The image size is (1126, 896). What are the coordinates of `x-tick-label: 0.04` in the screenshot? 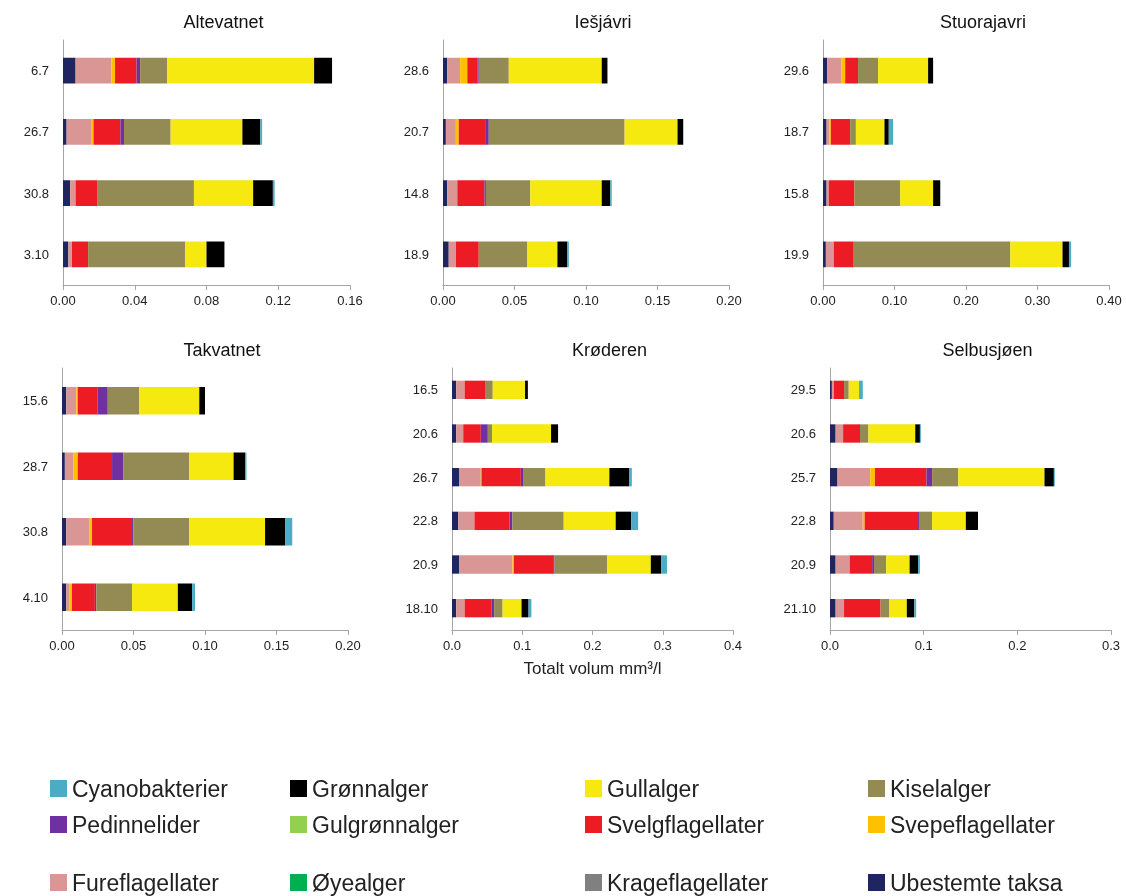 It's located at (135, 300).